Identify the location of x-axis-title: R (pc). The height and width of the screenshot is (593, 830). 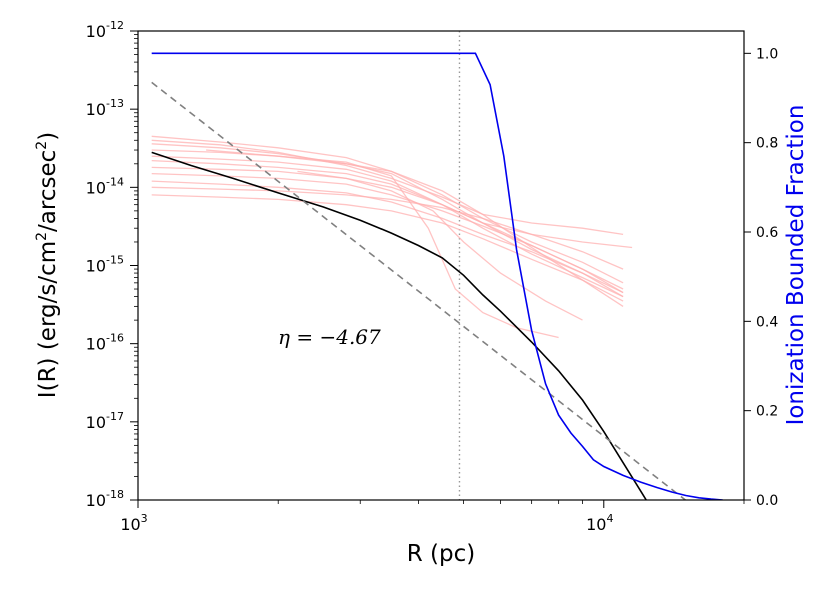
(441, 554).